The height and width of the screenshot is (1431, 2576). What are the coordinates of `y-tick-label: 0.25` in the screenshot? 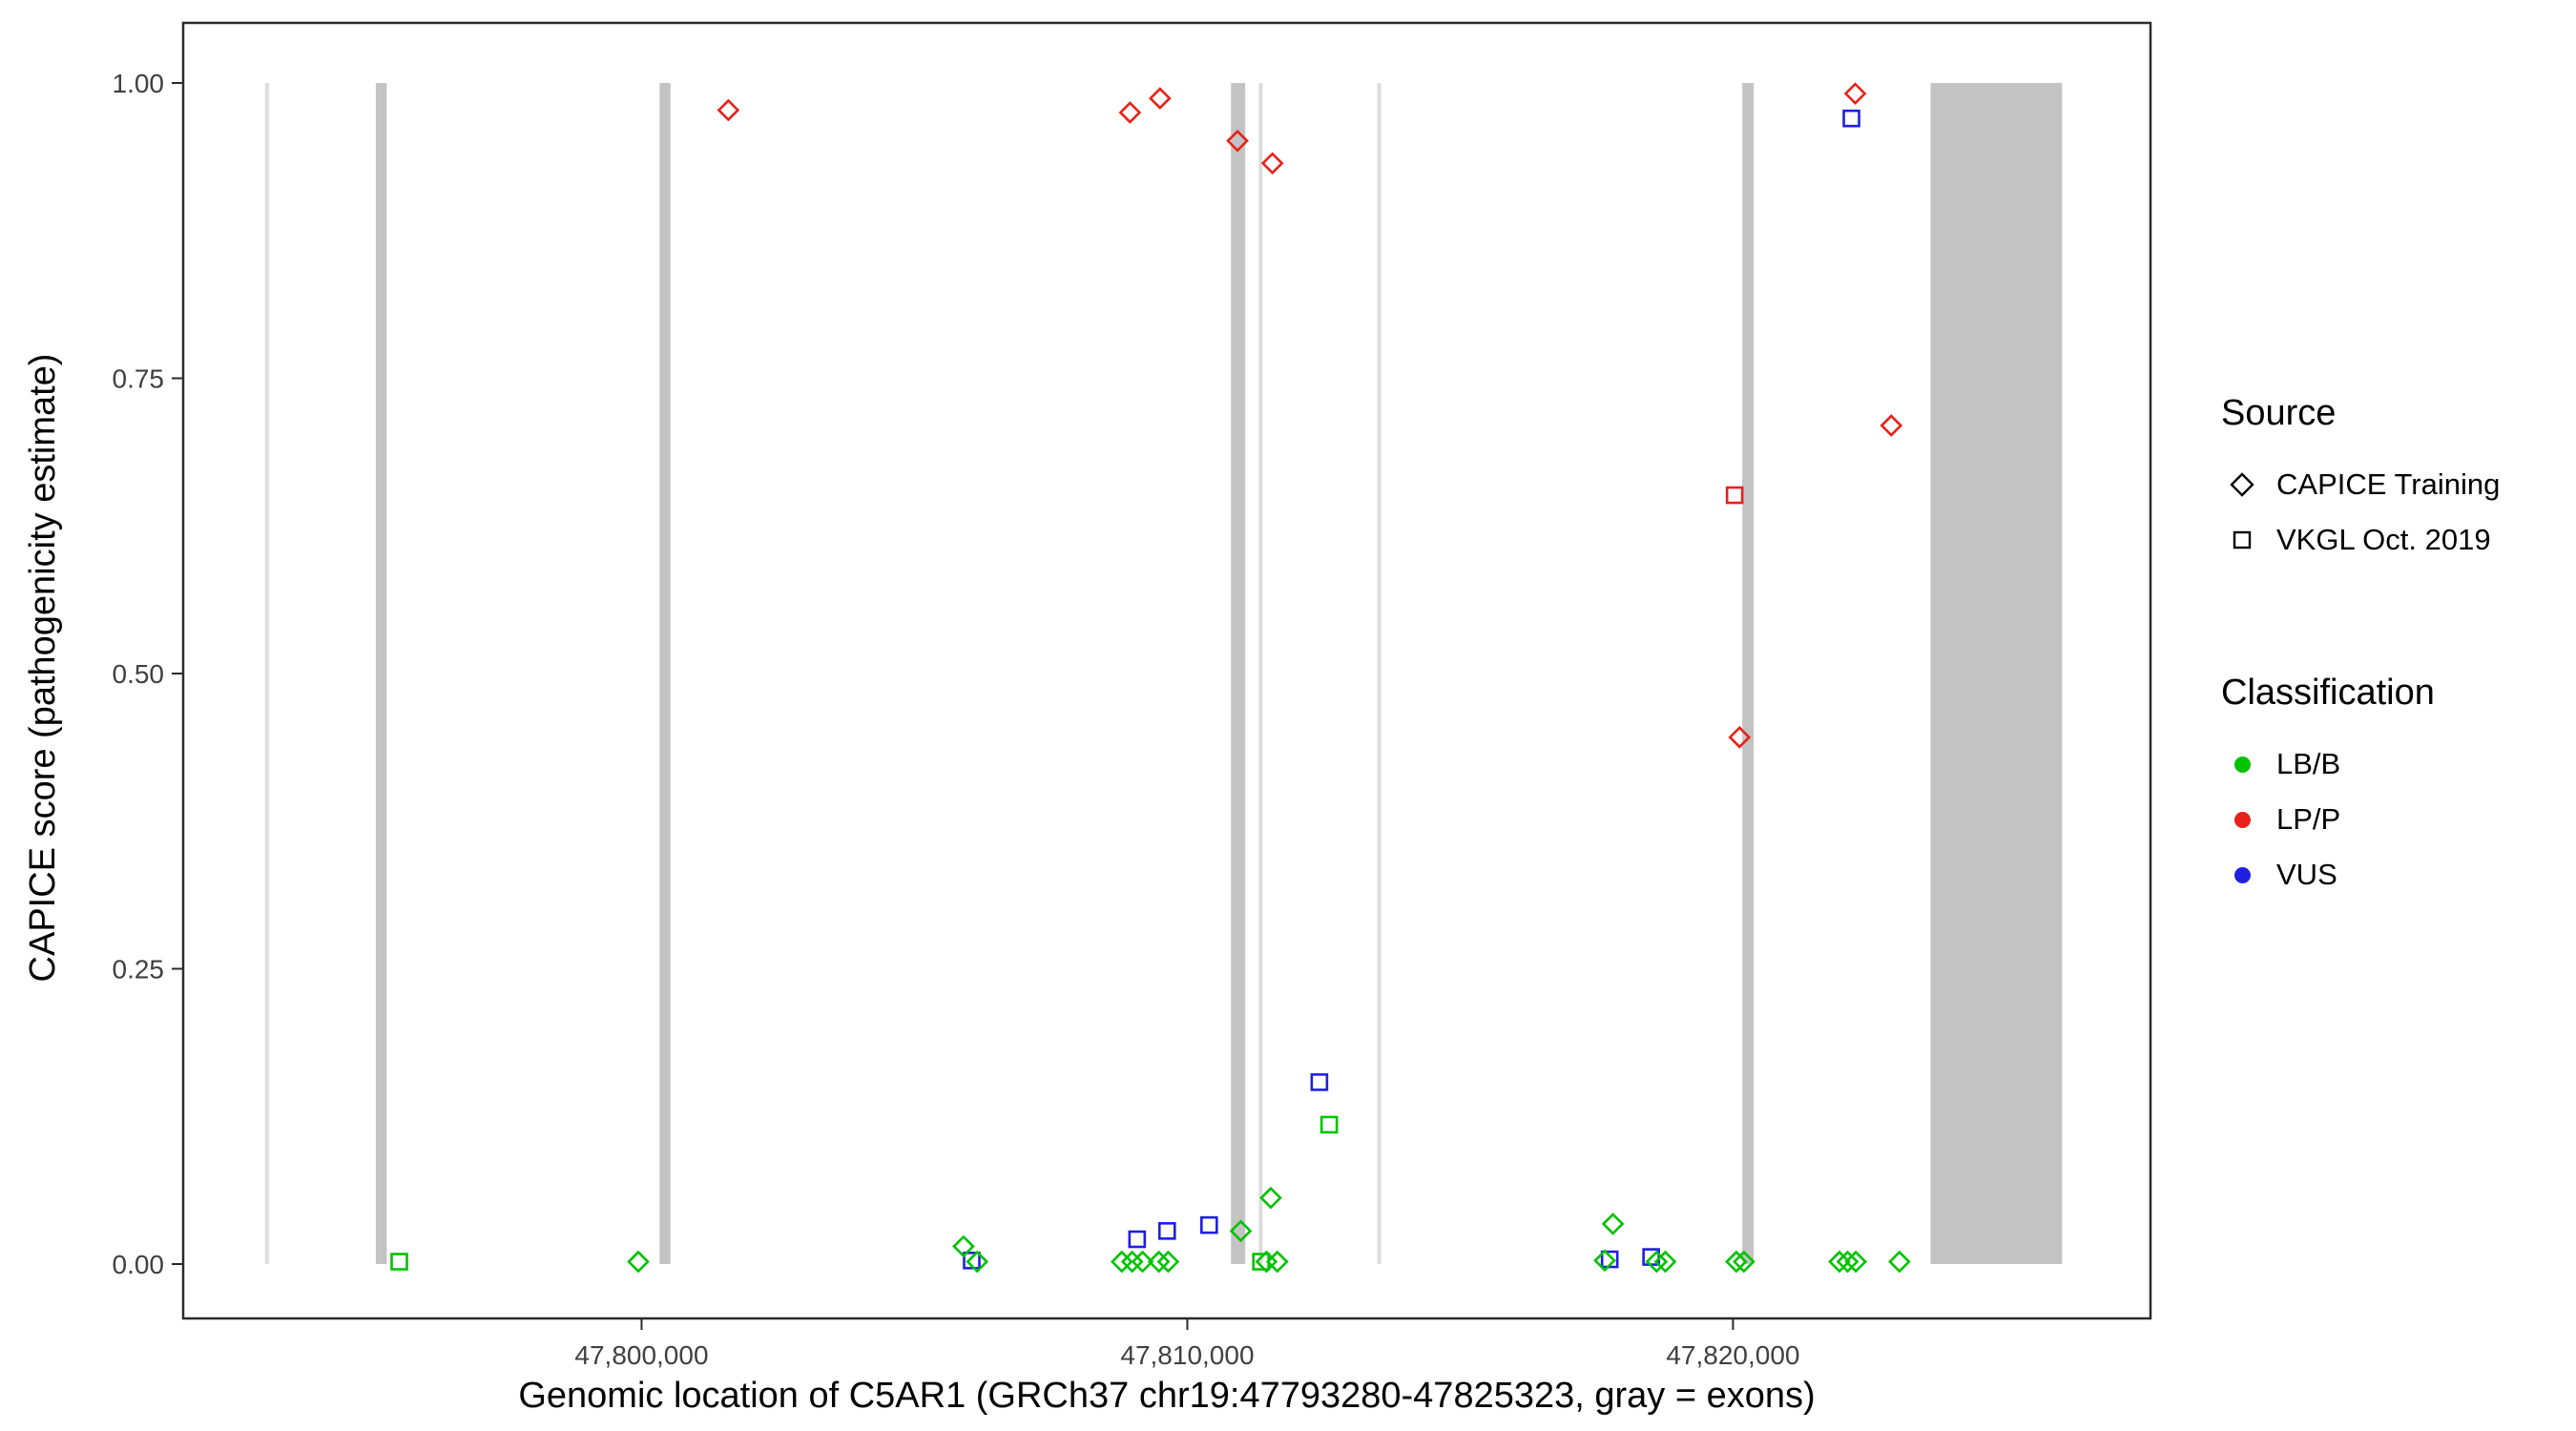 It's located at (139, 970).